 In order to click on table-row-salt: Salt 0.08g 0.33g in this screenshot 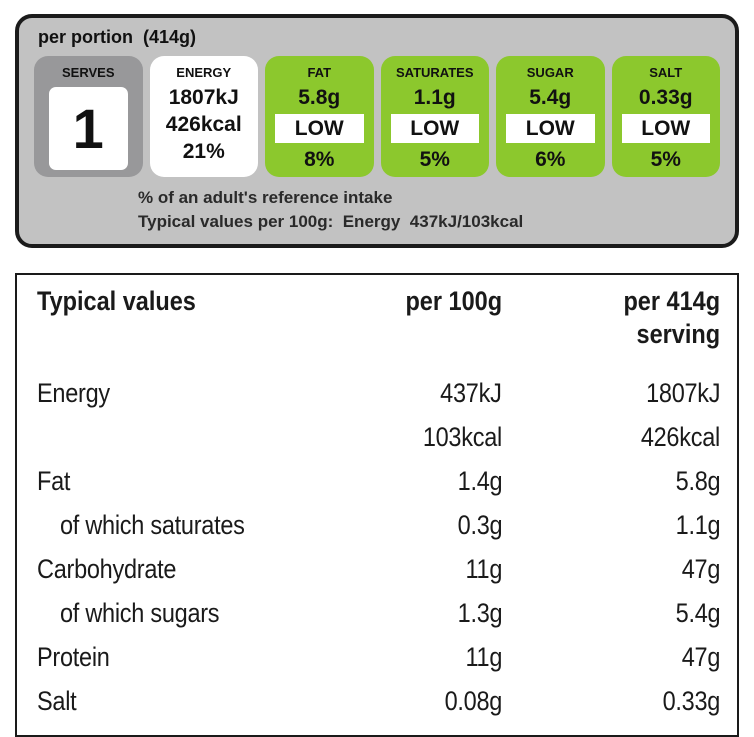, I will do `click(378, 701)`.